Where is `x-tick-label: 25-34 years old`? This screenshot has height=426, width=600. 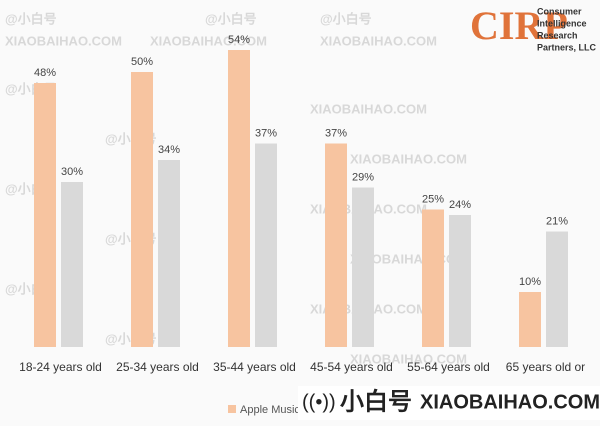 x-tick-label: 25-34 years old is located at coordinates (157, 367).